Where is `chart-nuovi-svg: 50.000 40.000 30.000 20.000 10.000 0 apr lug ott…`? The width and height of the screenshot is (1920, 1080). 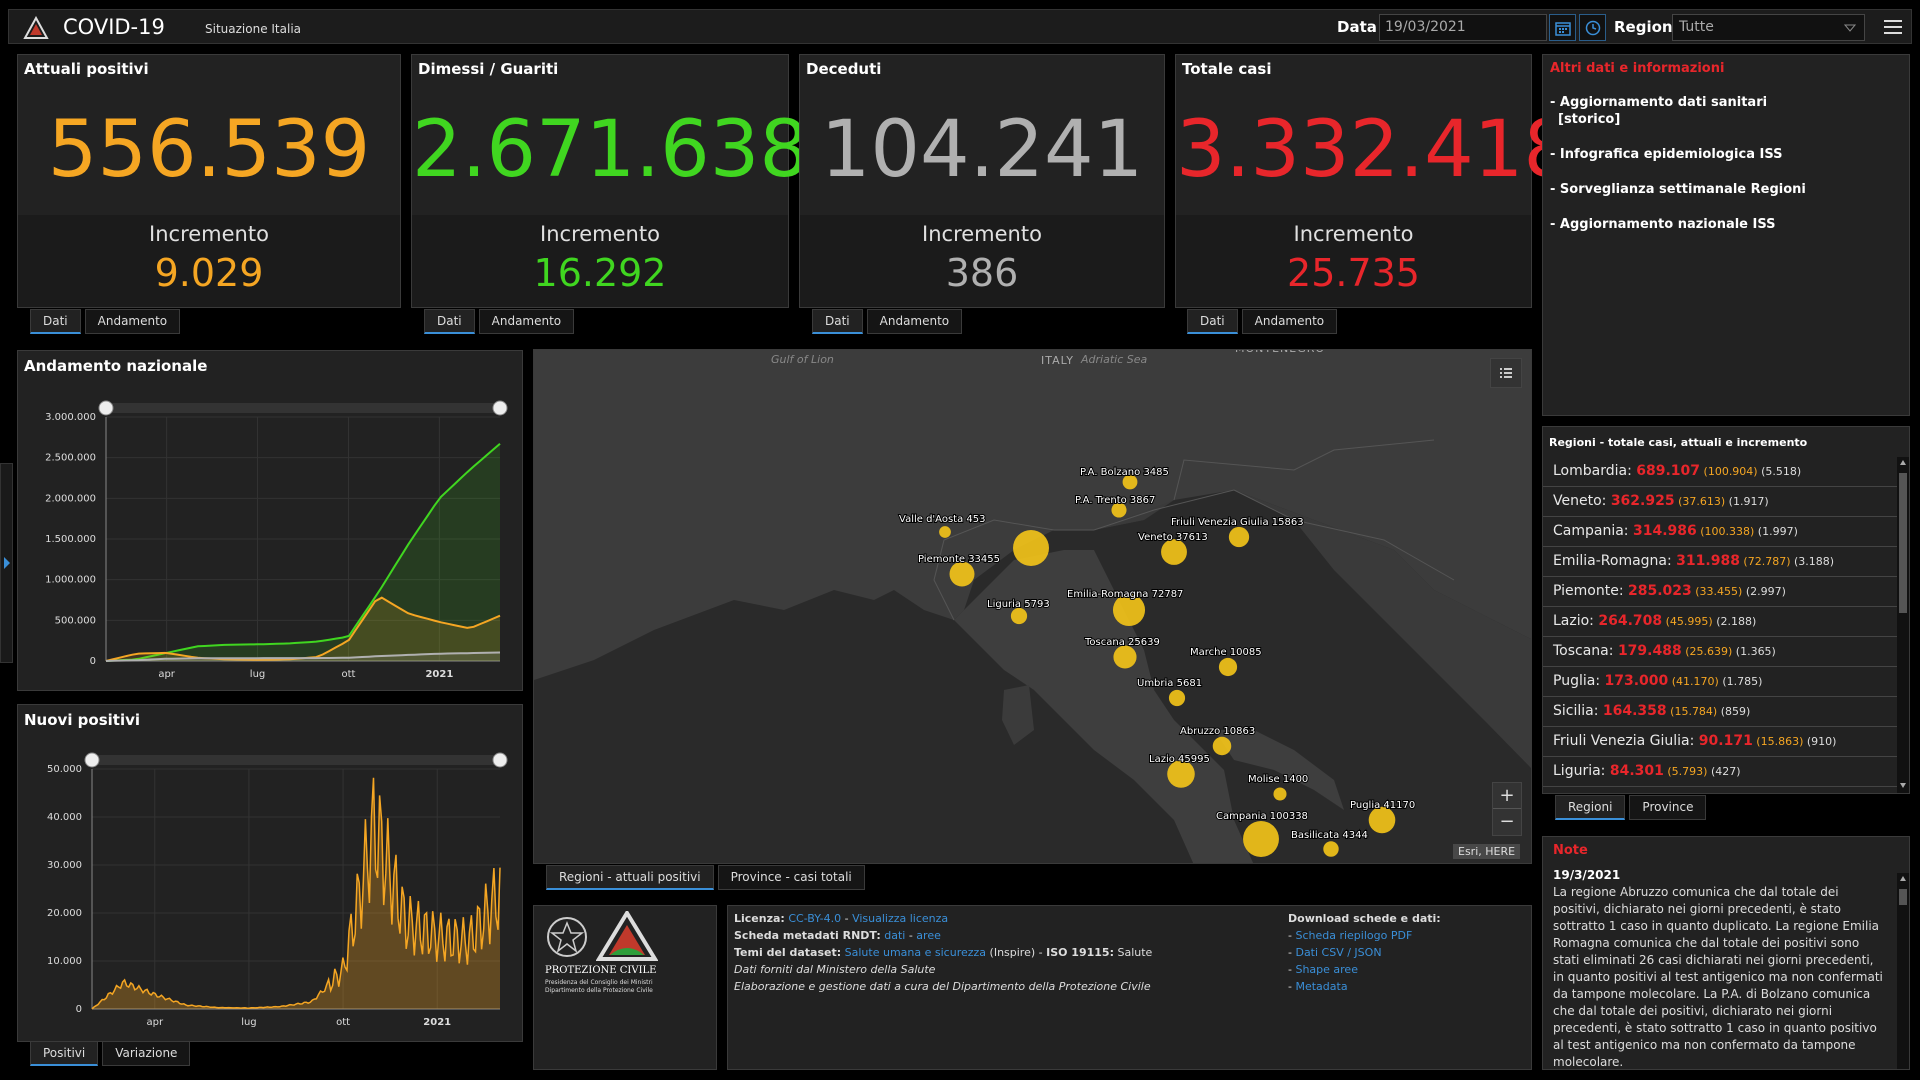 chart-nuovi-svg: 50.000 40.000 30.000 20.000 10.000 0 apr lug ott… is located at coordinates (271, 874).